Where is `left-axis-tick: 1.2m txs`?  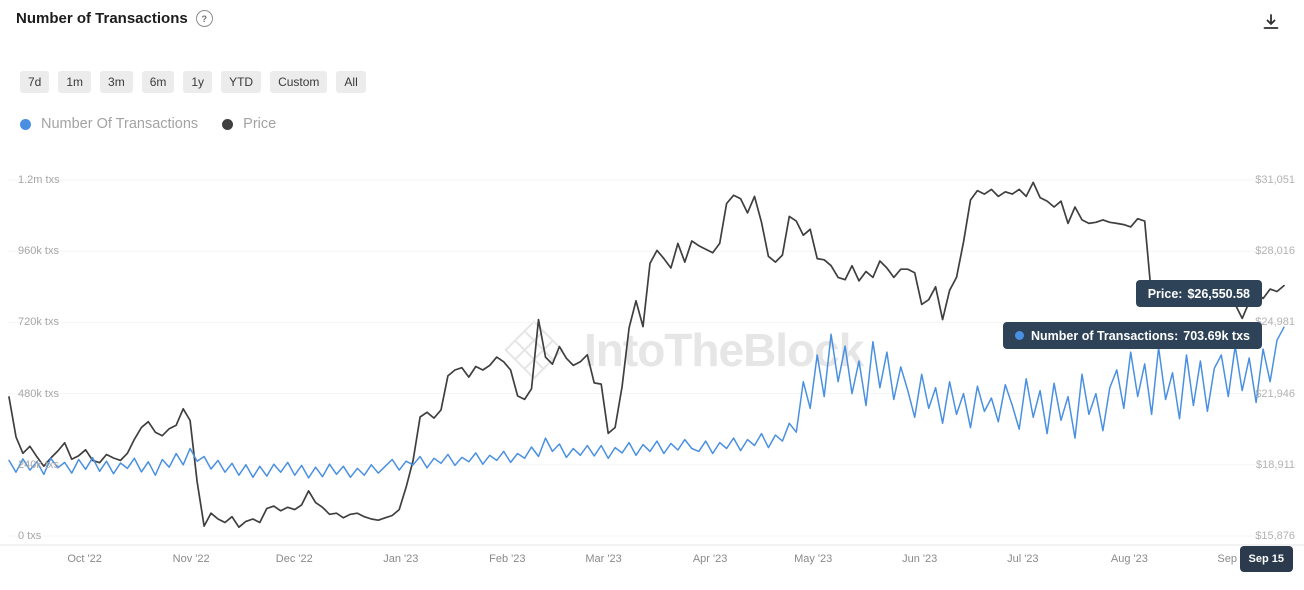
left-axis-tick: 1.2m txs is located at coordinates (39, 180).